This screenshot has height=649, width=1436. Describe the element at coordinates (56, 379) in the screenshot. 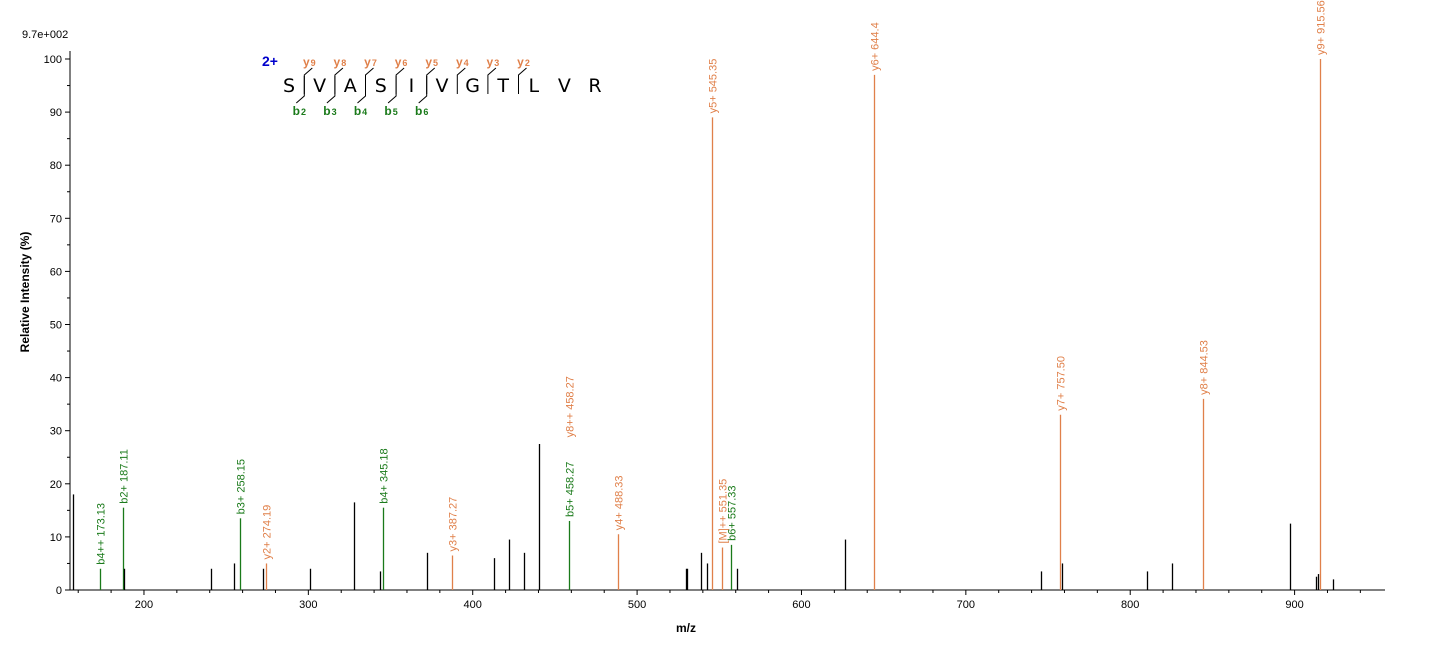

I see `y-tick-label: 40` at that location.